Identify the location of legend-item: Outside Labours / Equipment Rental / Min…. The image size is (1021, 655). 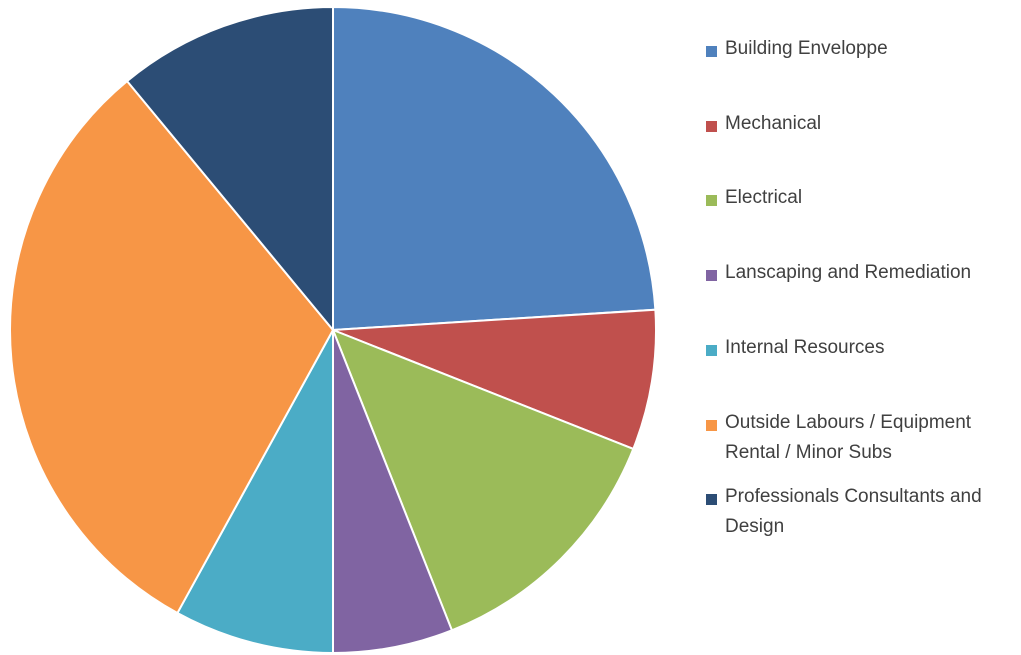
(861, 440).